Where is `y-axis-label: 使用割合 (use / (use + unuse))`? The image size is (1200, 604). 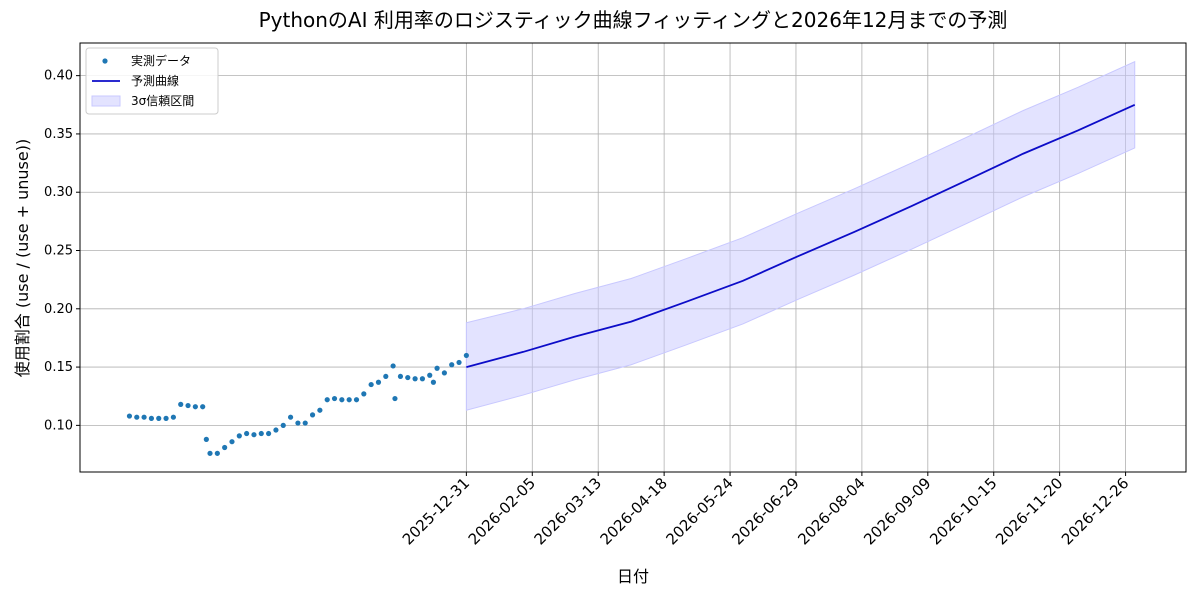 y-axis-label: 使用割合 (use / (use + unuse)) is located at coordinates (22, 258).